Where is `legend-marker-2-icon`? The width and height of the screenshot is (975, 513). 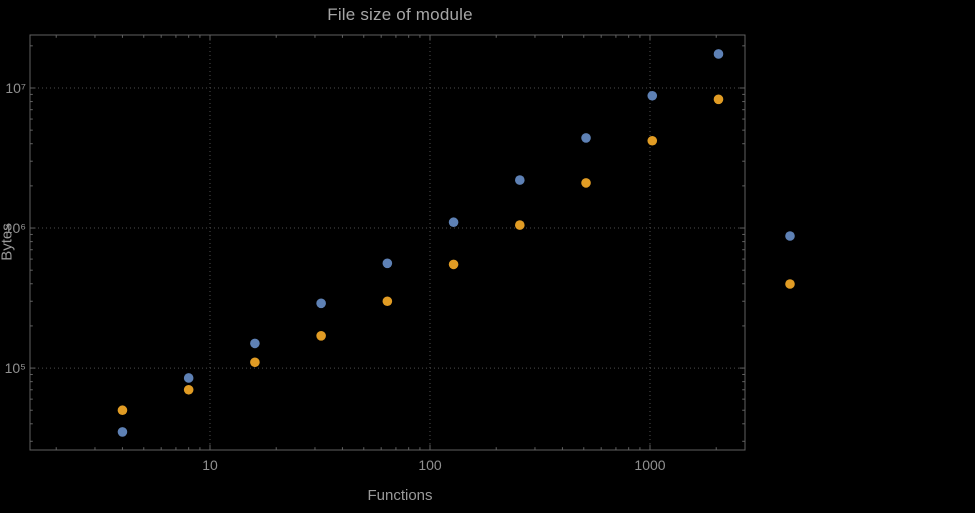
legend-marker-2-icon is located at coordinates (790, 284).